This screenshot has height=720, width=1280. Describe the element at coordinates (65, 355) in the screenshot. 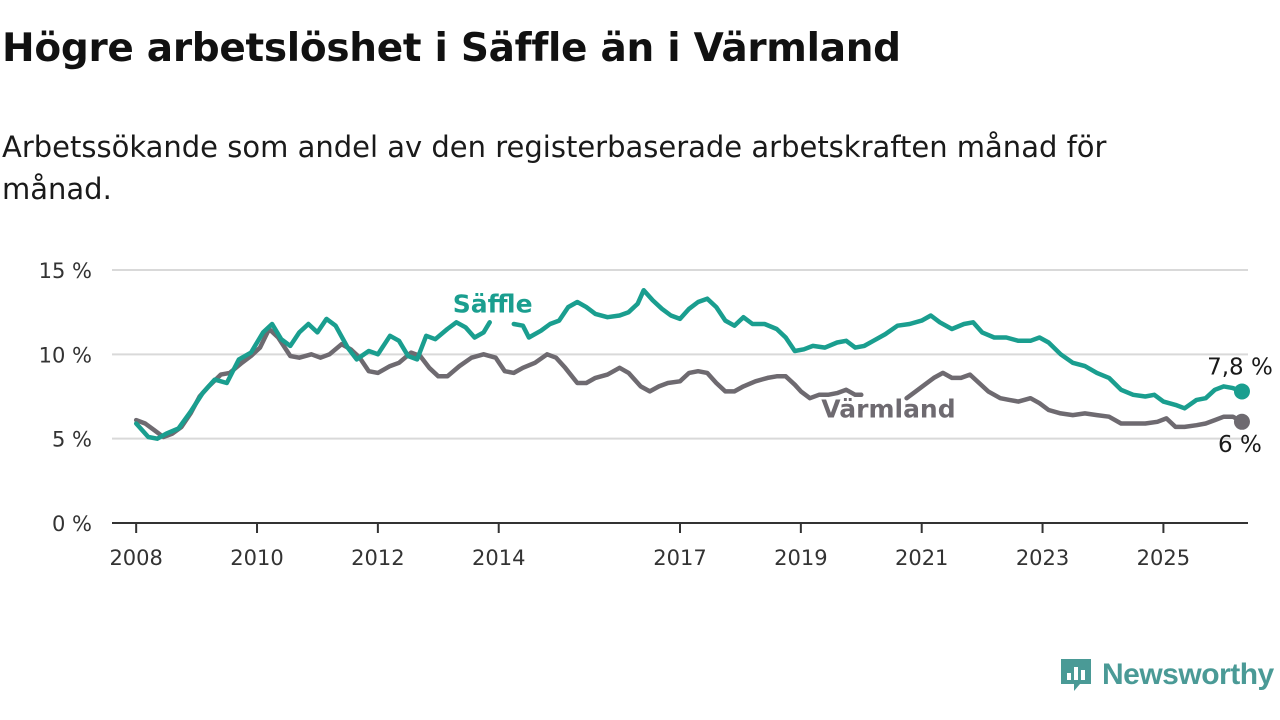

I see `y-tick-label: 10 %` at that location.